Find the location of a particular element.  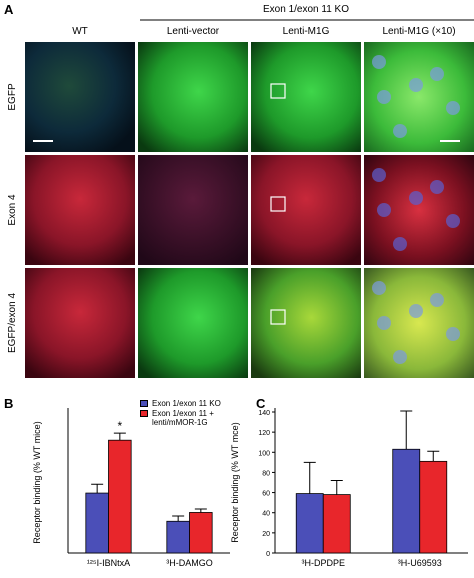

x-tick-label: ¹²⁵I-IBNtxA is located at coordinates (108, 563).